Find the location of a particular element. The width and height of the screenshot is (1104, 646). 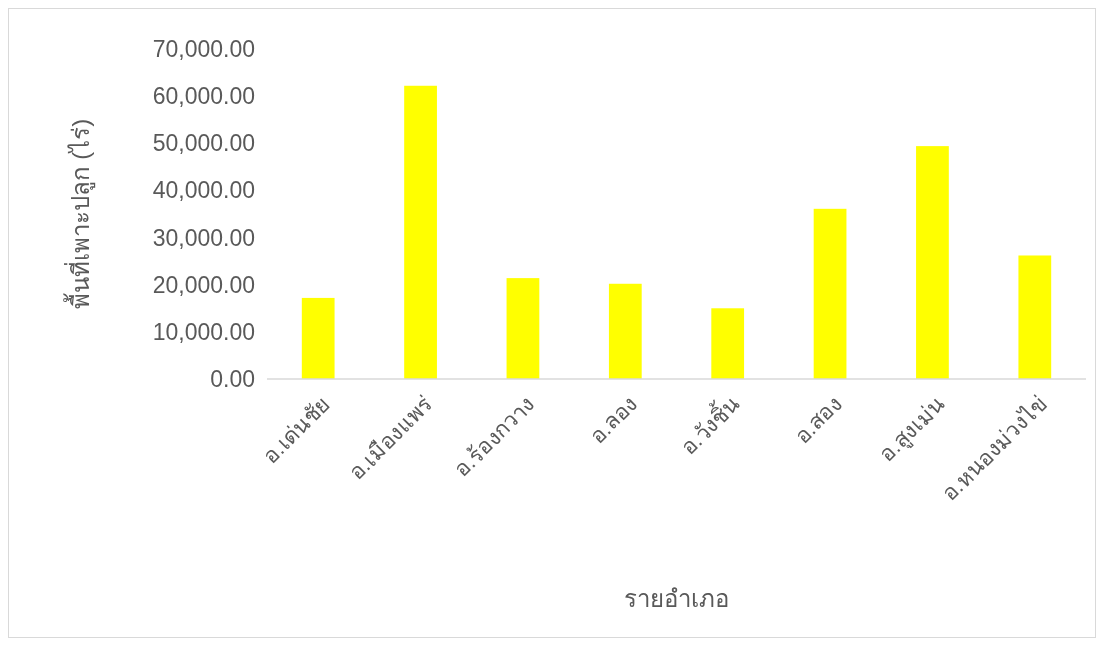

y-tick-label: 70,000.00 is located at coordinates (203, 49).